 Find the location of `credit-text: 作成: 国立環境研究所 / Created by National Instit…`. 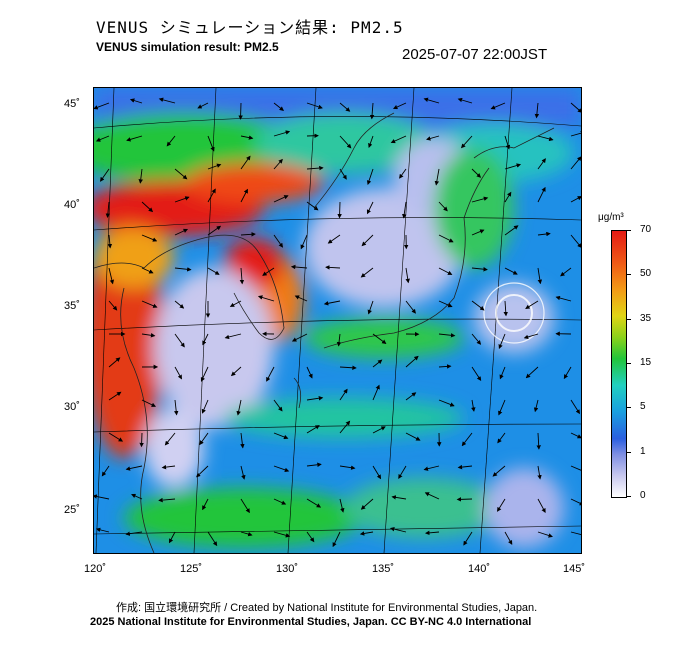

credit-text: 作成: 国立環境研究所 / Created by National Instit… is located at coordinates (327, 608).